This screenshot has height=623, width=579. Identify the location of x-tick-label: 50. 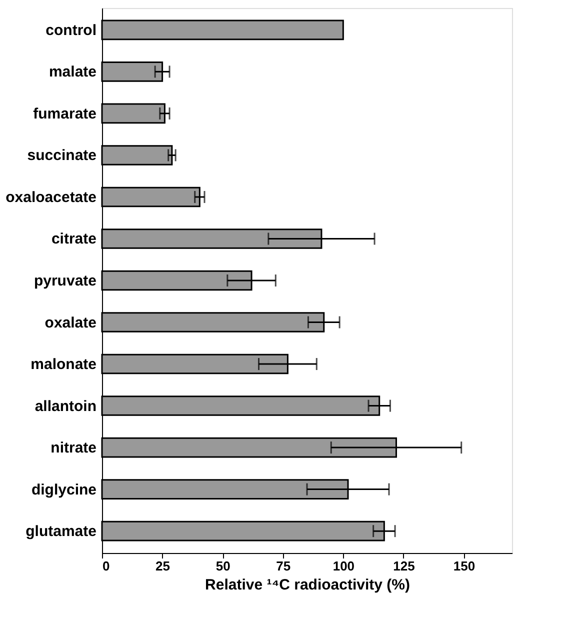
(223, 566).